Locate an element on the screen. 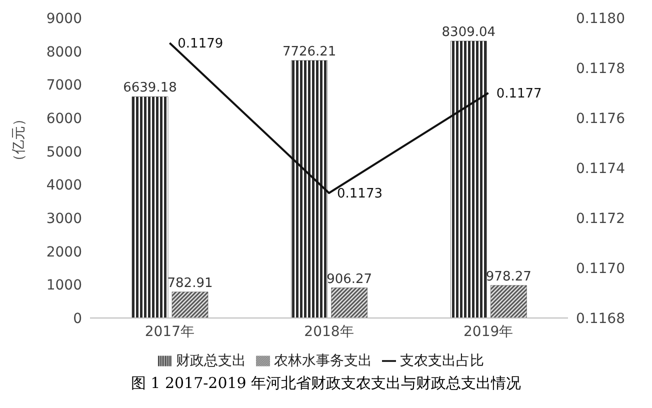 This screenshot has width=652, height=408. y2-tick-label: 0.1178 is located at coordinates (600, 68).